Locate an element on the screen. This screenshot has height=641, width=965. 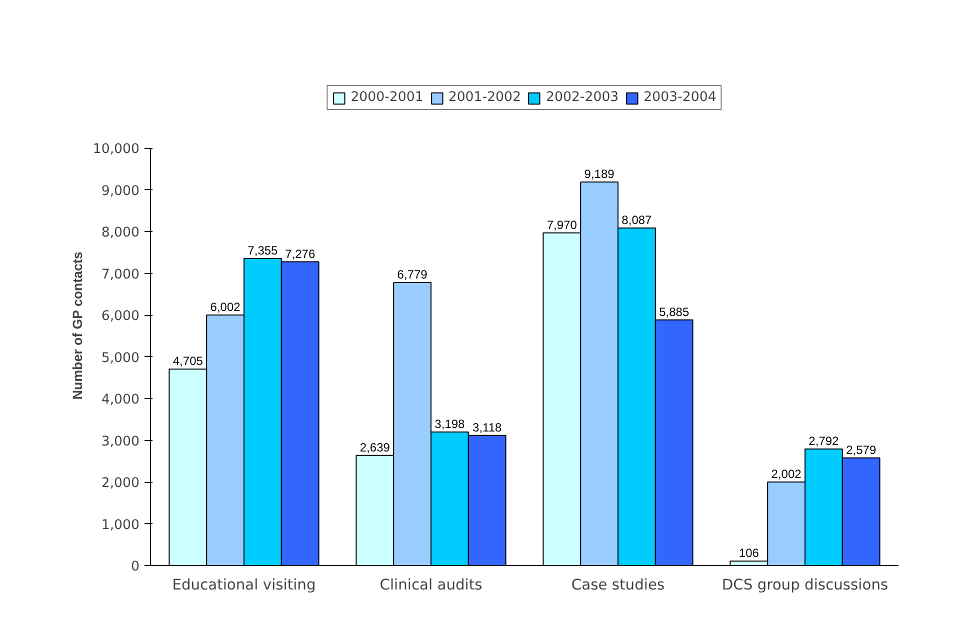
data-label: 8,087 is located at coordinates (637, 219).